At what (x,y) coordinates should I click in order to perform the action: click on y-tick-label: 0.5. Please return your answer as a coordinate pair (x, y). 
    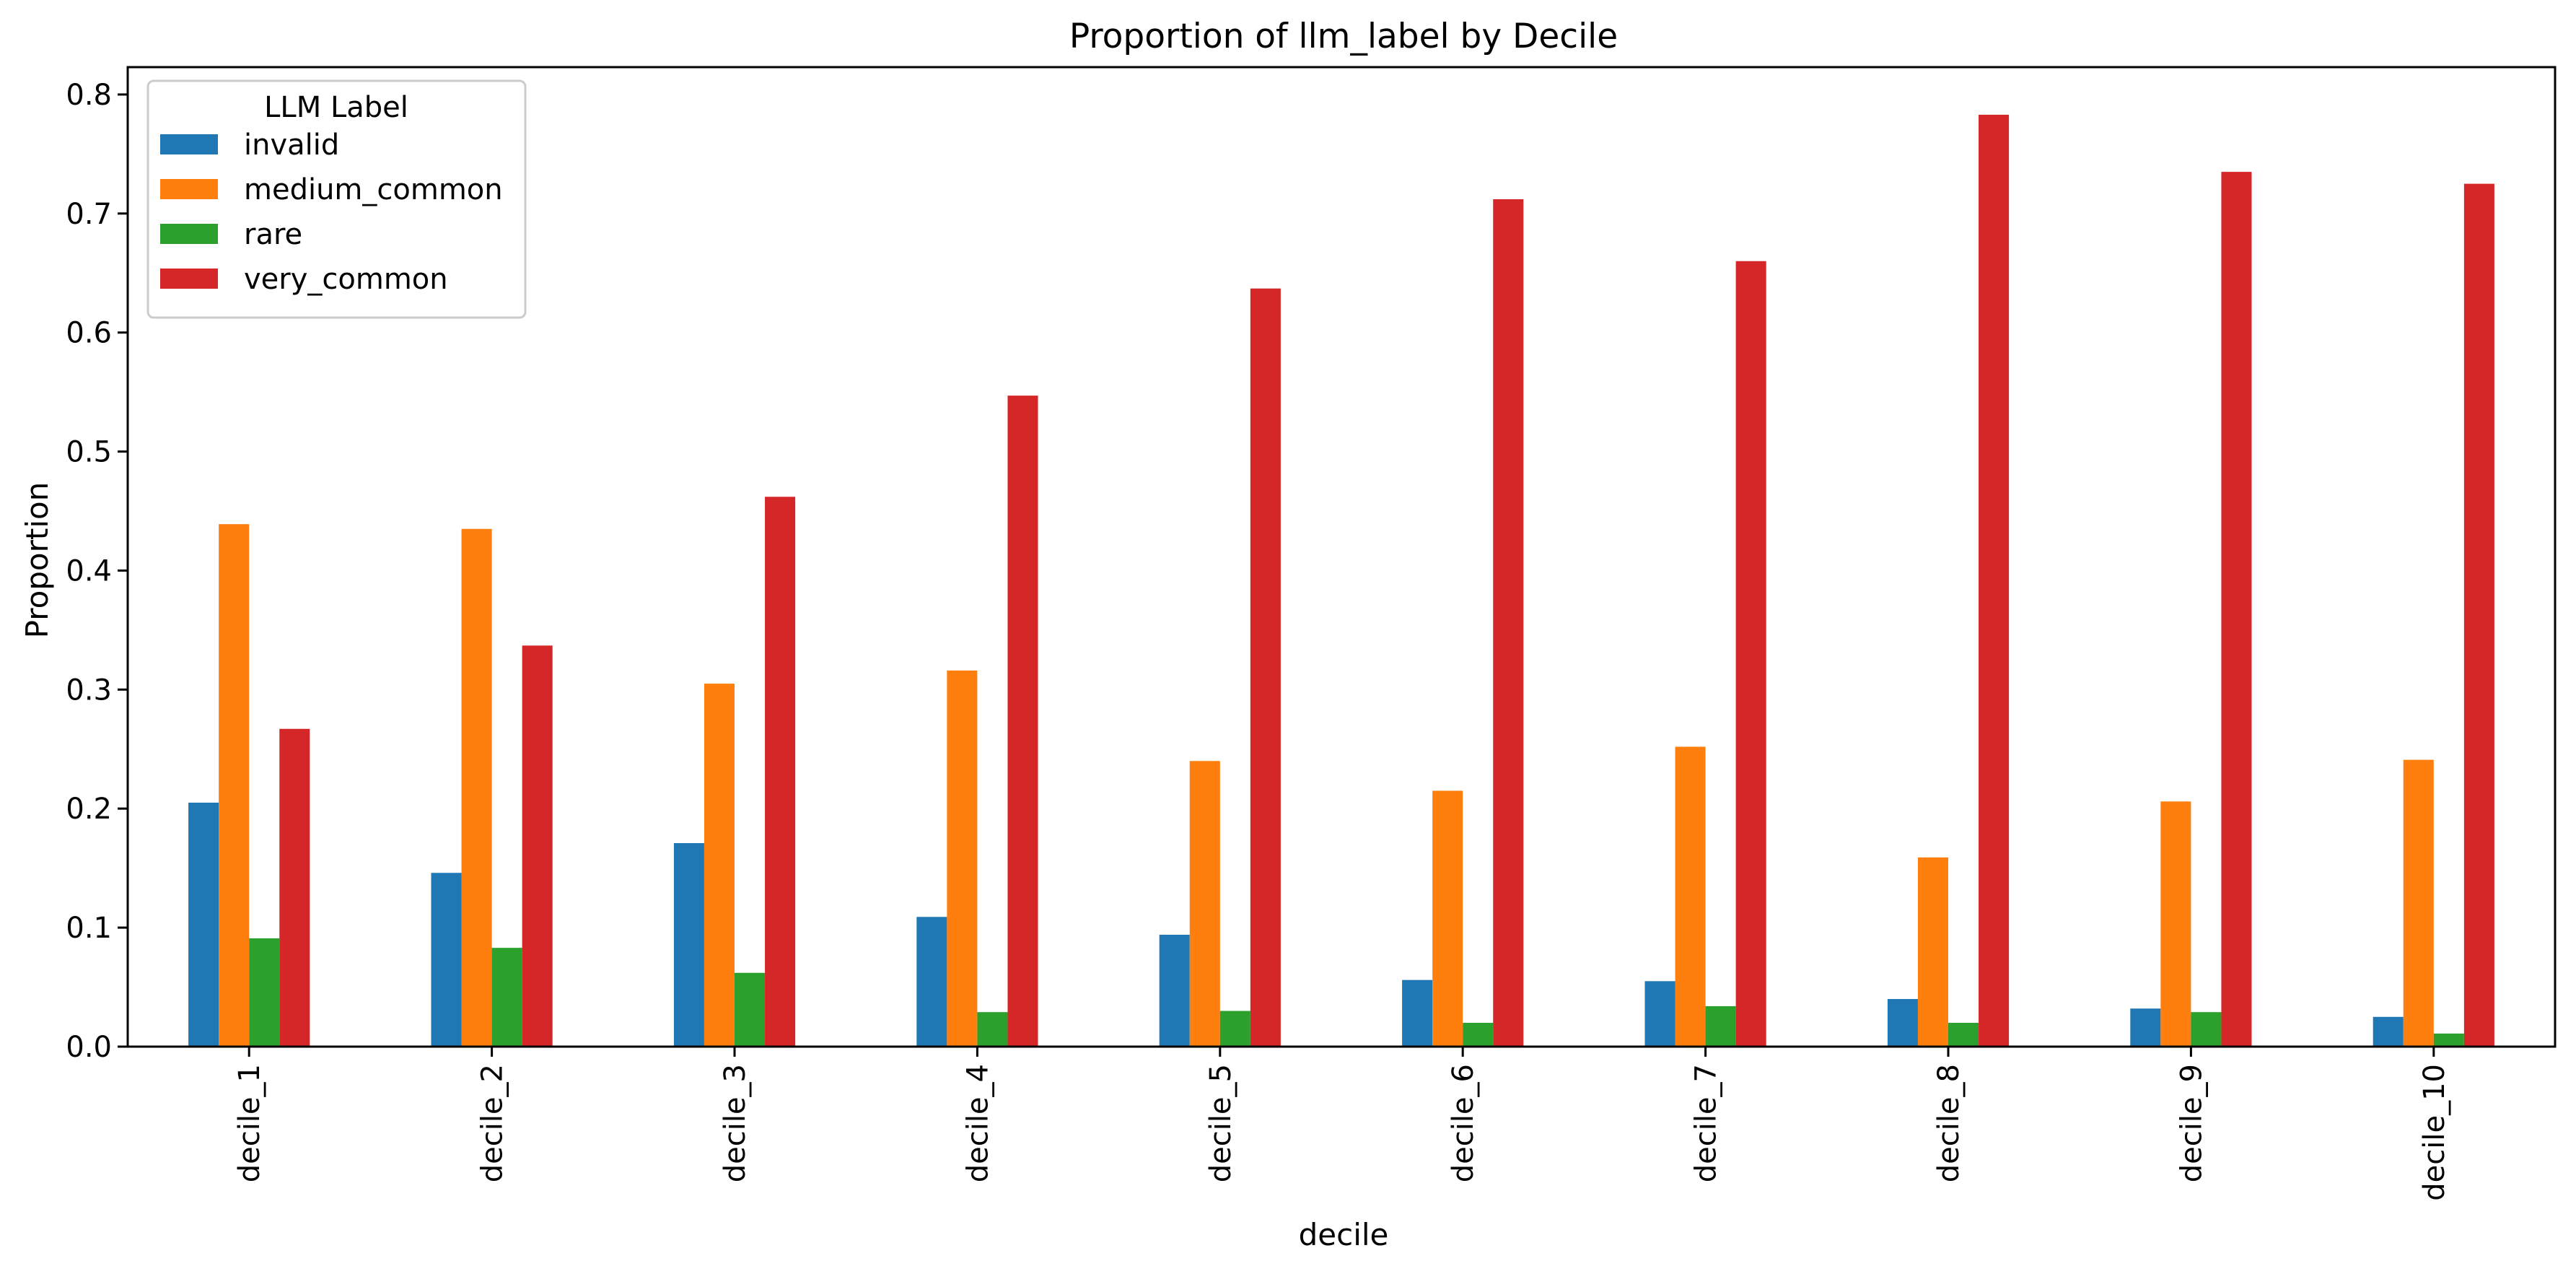
    Looking at the image, I should click on (89, 453).